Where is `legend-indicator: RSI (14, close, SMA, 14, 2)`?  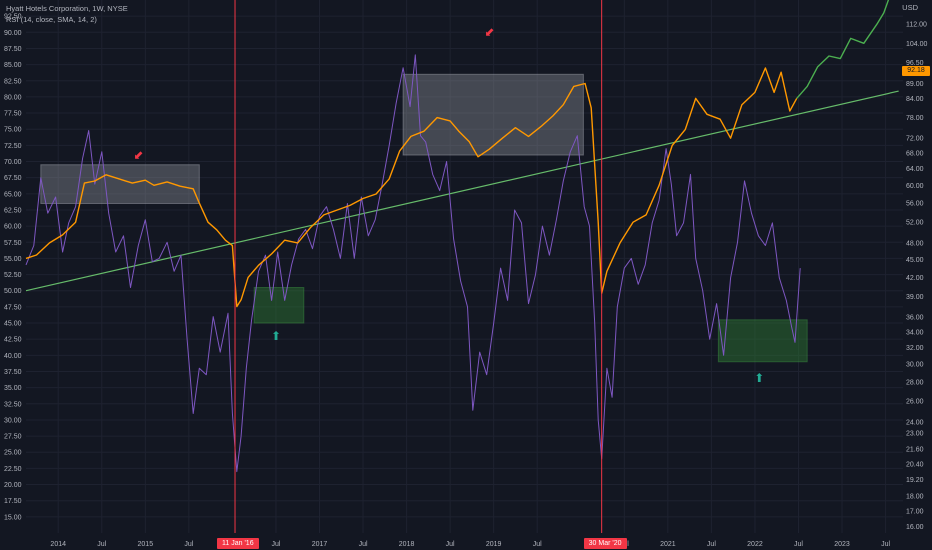 legend-indicator: RSI (14, close, SMA, 14, 2) is located at coordinates (51, 19).